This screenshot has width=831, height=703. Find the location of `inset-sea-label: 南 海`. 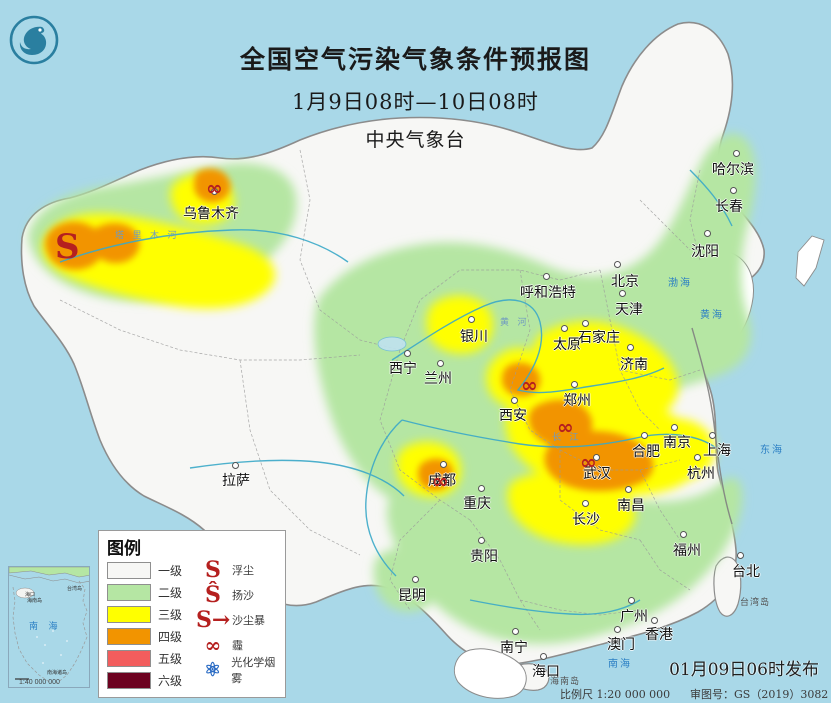

inset-sea-label: 南 海 is located at coordinates (45, 626).